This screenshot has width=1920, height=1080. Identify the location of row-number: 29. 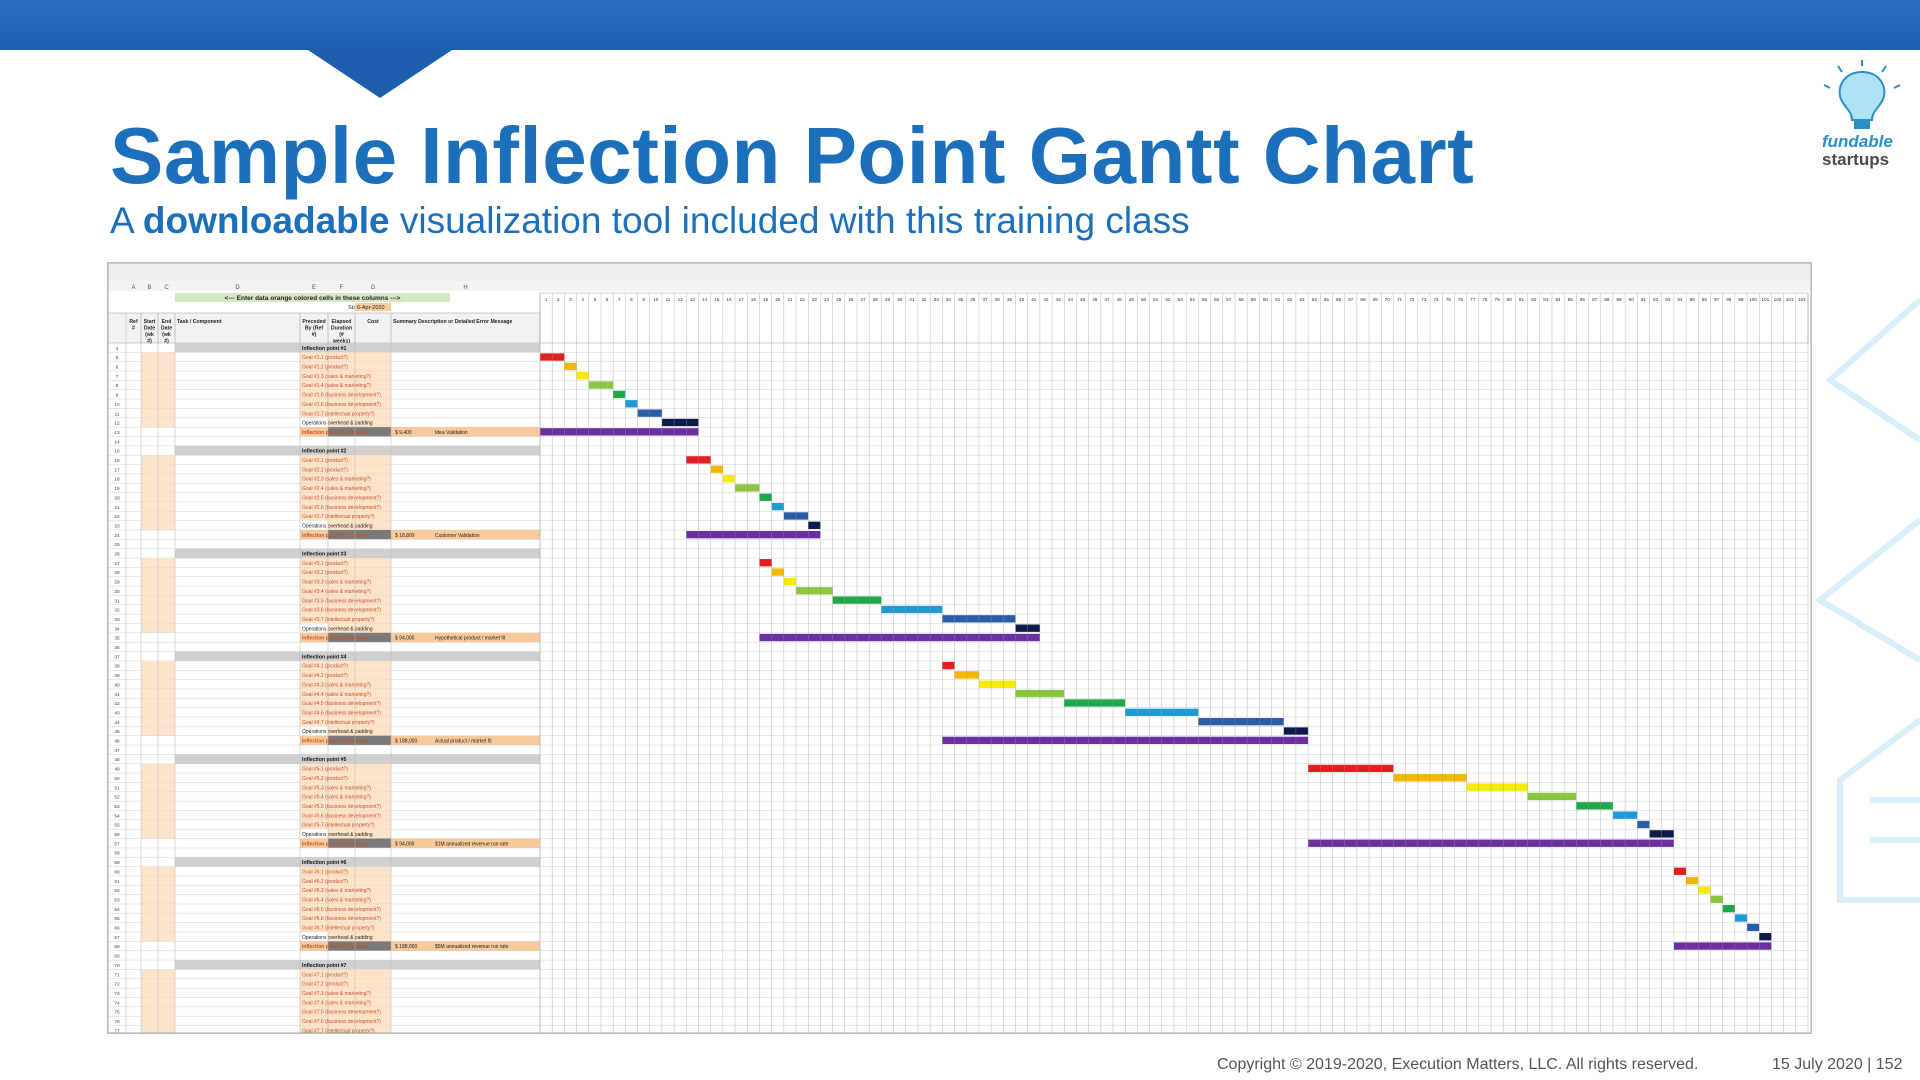
(117, 583).